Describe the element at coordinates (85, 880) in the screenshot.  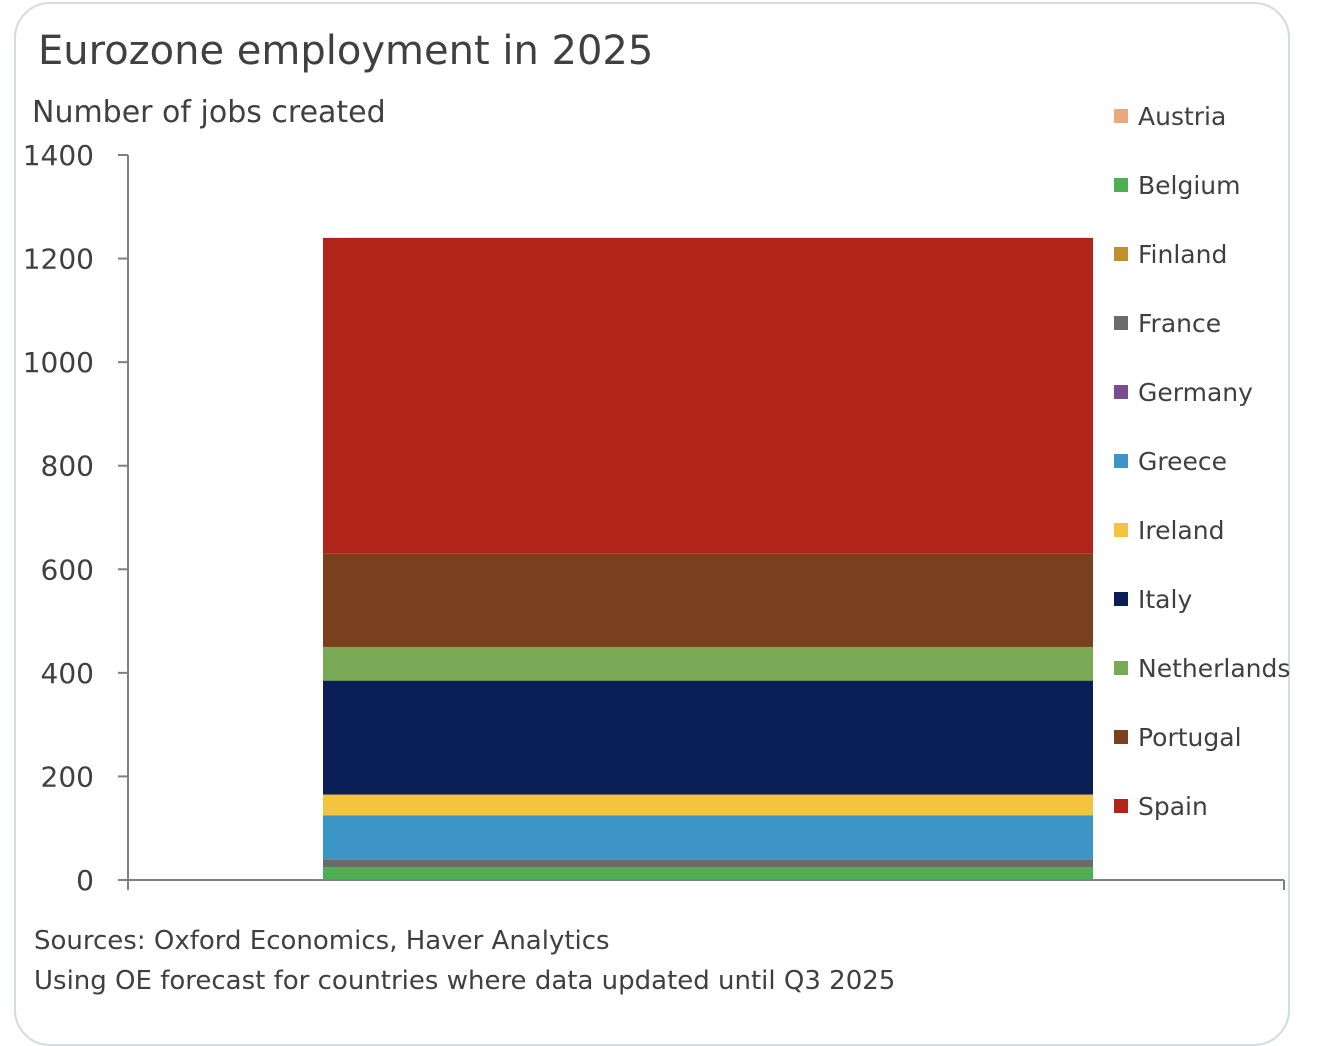
I see `y-tick-label: 0` at that location.